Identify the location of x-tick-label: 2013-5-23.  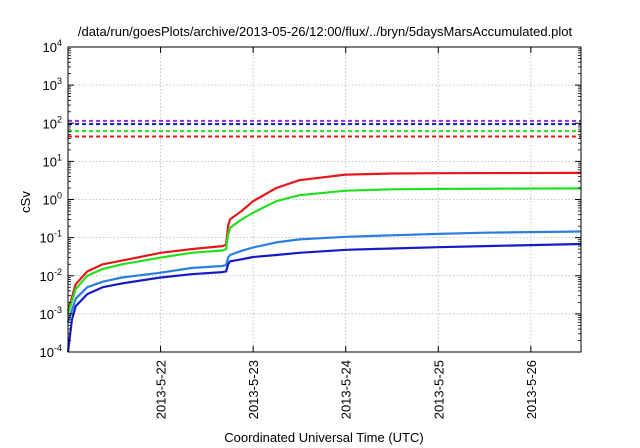
(253, 389).